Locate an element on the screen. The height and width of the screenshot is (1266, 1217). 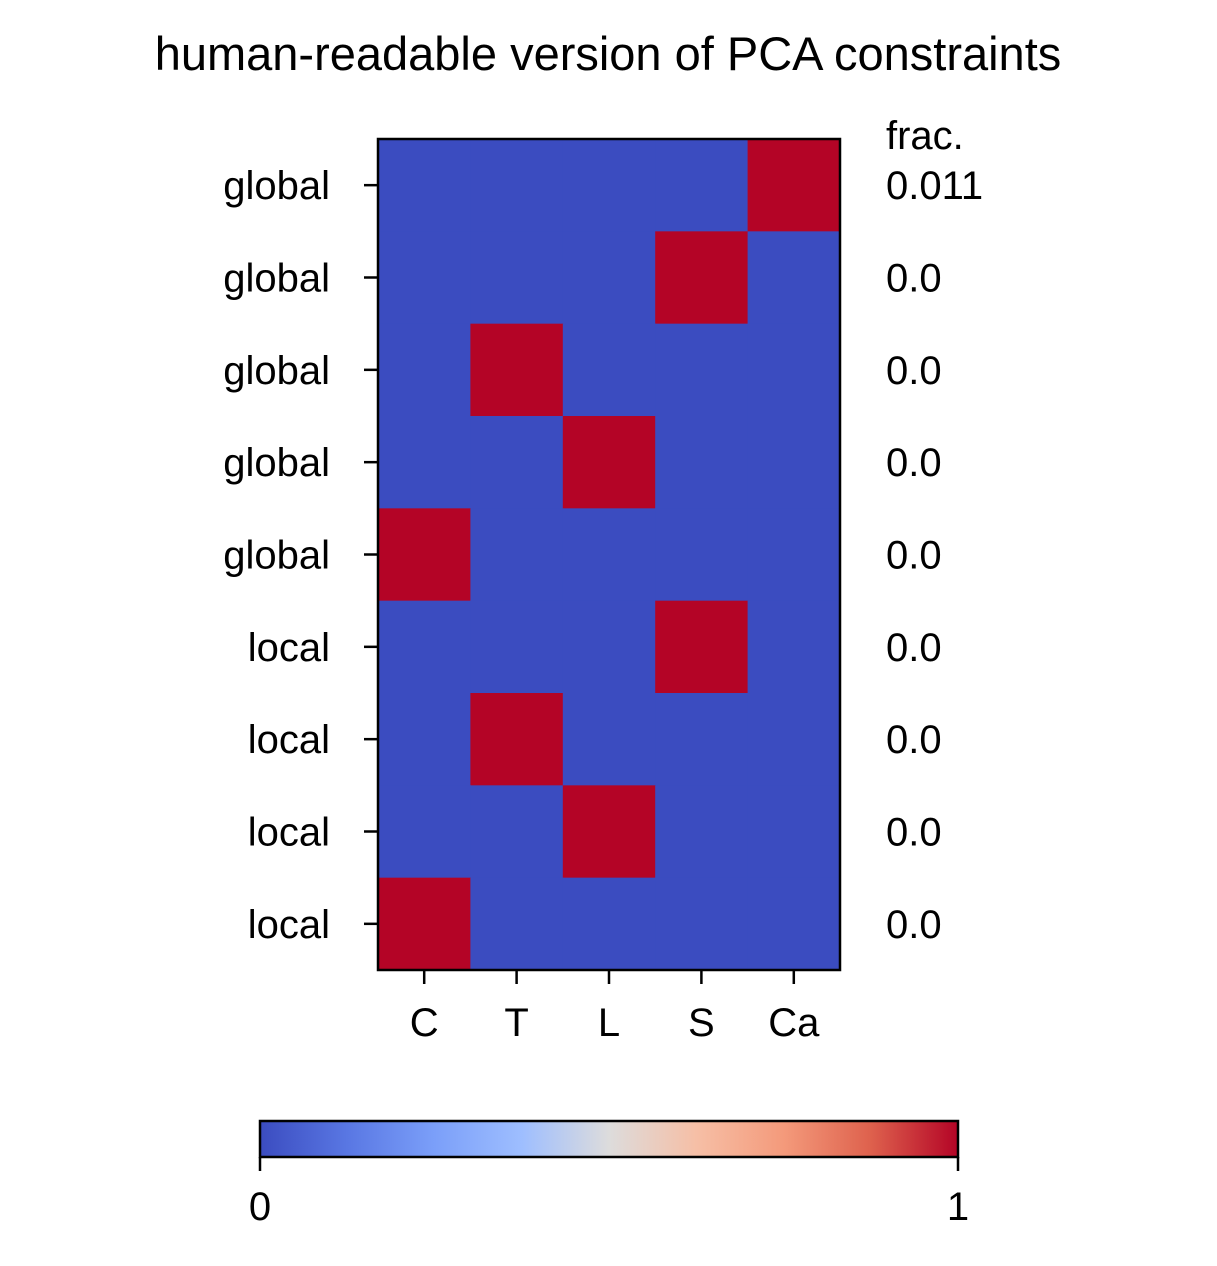
colorbar-tick-label: 1 is located at coordinates (958, 1207).